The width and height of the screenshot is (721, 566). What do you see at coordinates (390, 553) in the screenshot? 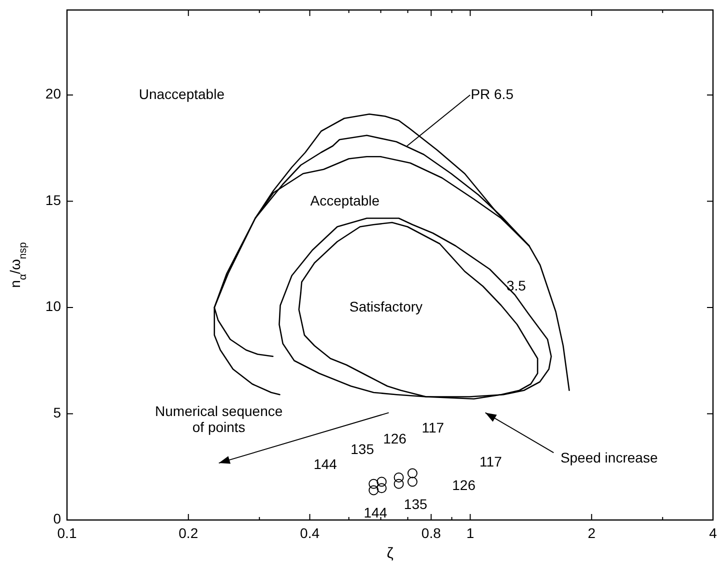
I see `x-axis-title: ζ` at bounding box center [390, 553].